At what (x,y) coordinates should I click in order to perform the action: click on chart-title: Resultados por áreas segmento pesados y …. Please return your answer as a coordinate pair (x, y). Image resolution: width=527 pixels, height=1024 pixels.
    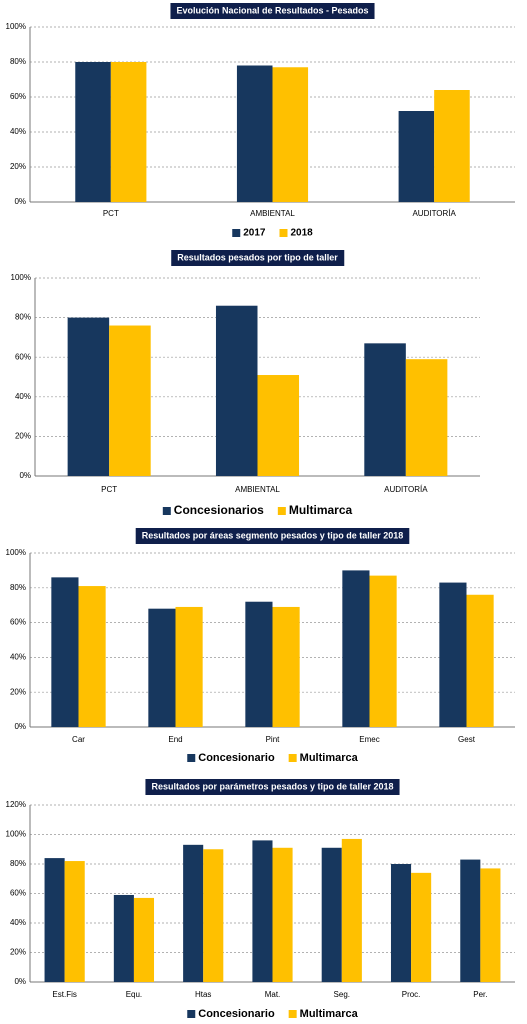
    Looking at the image, I should click on (273, 535).